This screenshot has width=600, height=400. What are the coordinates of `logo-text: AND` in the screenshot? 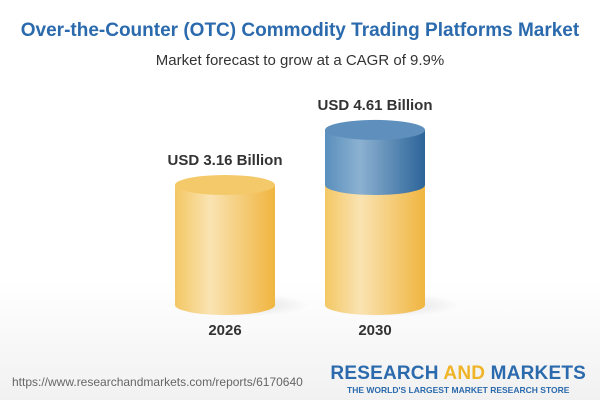 It's located at (464, 373).